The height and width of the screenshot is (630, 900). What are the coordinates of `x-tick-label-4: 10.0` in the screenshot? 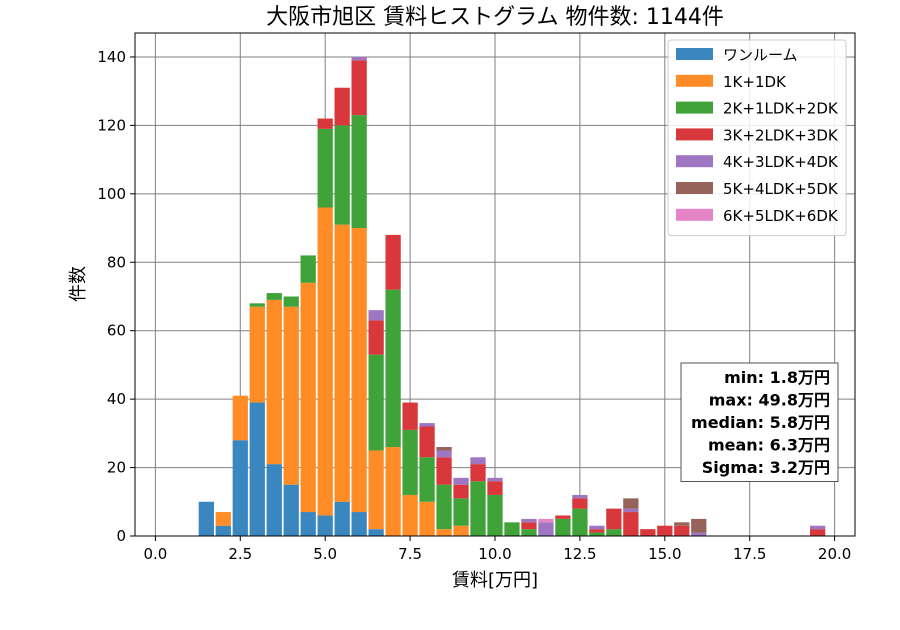 It's located at (494, 554).